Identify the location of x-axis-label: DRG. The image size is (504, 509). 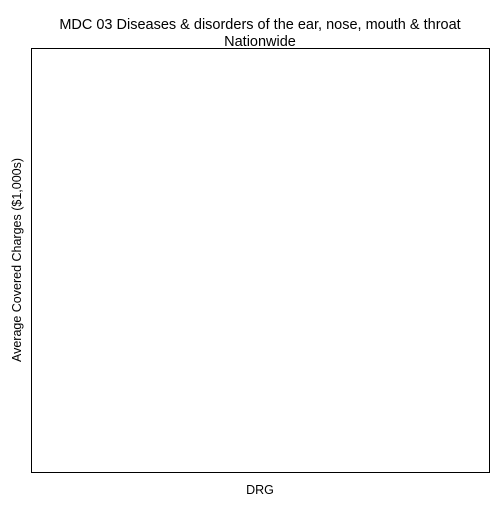
(260, 490).